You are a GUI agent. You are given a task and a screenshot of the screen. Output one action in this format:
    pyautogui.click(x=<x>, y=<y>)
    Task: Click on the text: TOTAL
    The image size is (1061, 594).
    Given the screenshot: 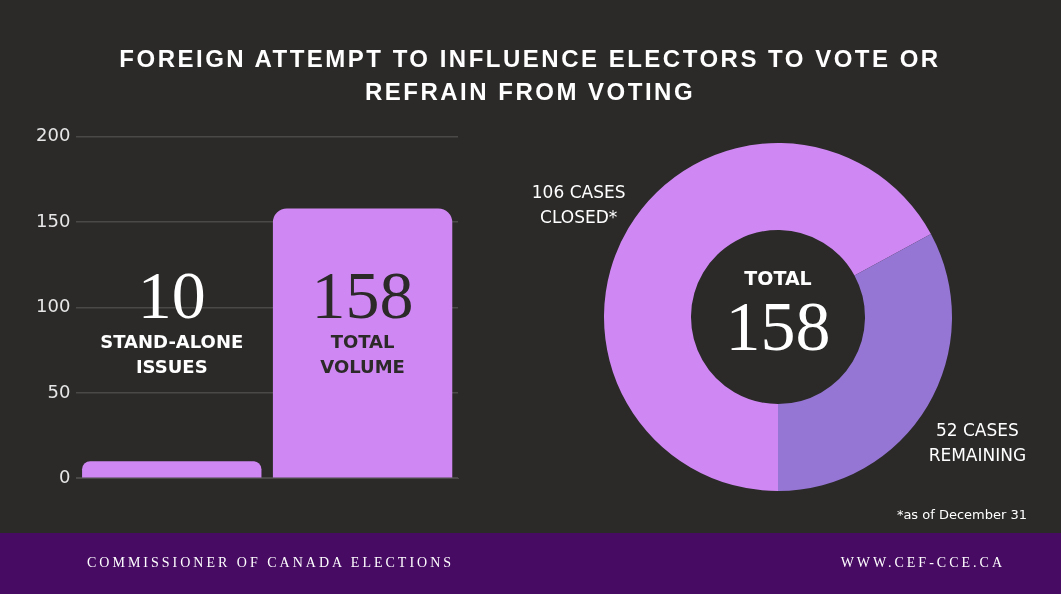 What is the action you would take?
    pyautogui.click(x=778, y=278)
    